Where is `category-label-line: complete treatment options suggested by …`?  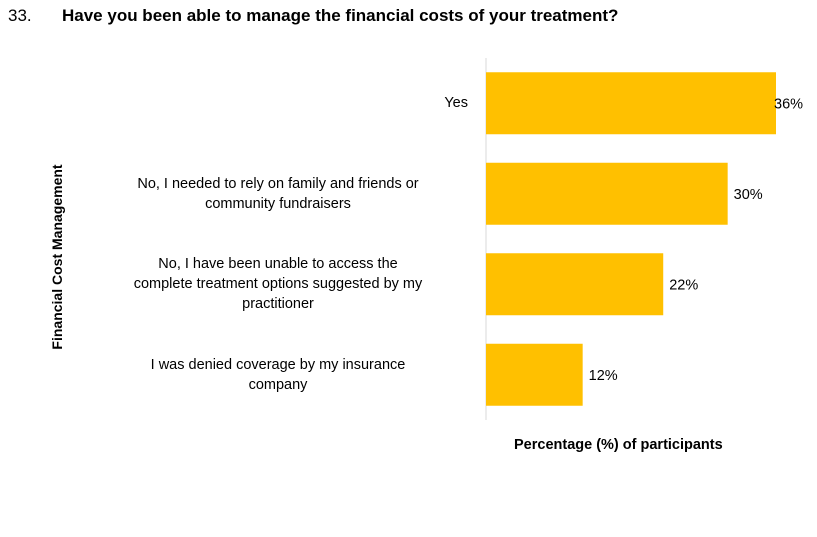 category-label-line: complete treatment options suggested by … is located at coordinates (278, 284).